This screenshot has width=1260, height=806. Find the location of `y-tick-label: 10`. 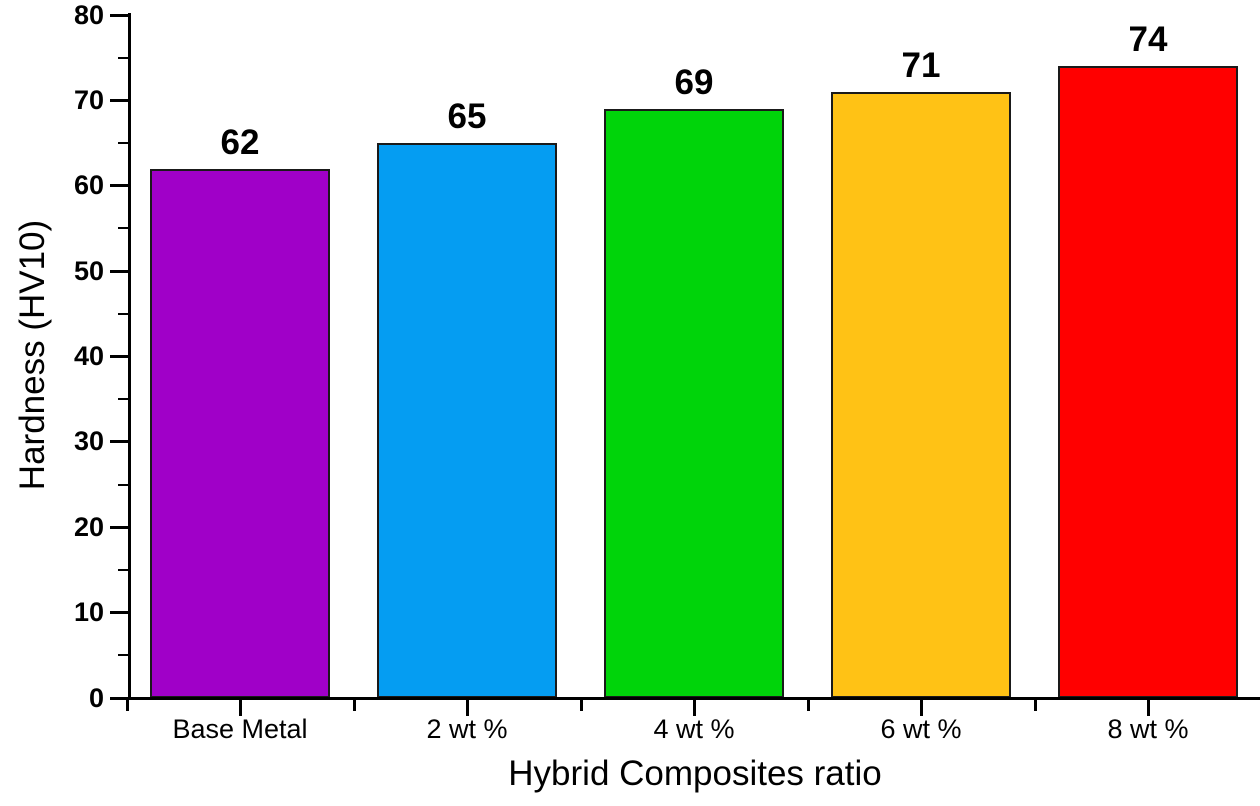

y-tick-label: 10 is located at coordinates (88, 612).